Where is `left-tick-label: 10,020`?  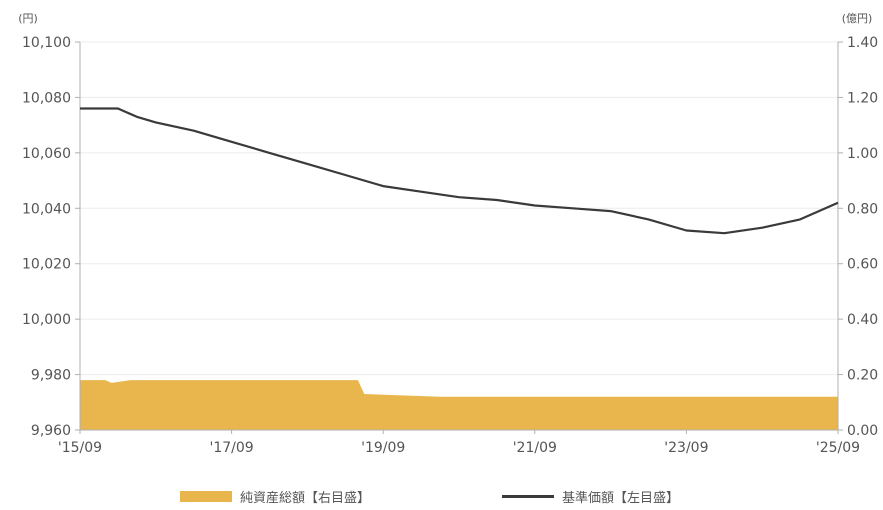
left-tick-label: 10,020 is located at coordinates (46, 265).